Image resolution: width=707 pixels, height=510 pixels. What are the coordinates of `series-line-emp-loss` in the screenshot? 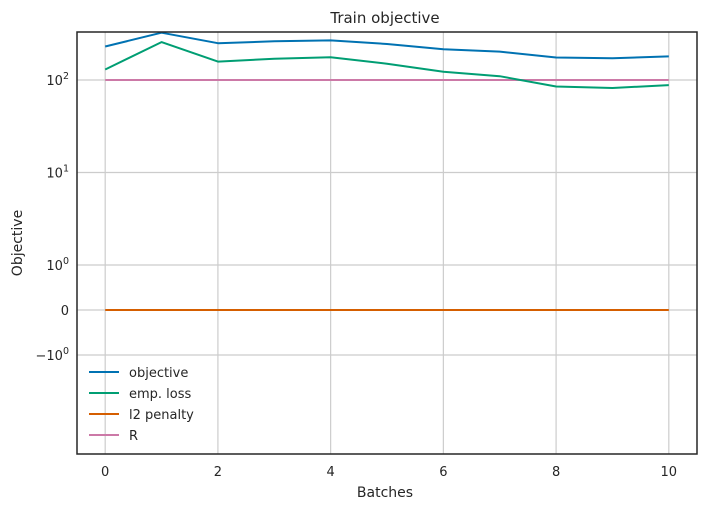 It's located at (386, 65).